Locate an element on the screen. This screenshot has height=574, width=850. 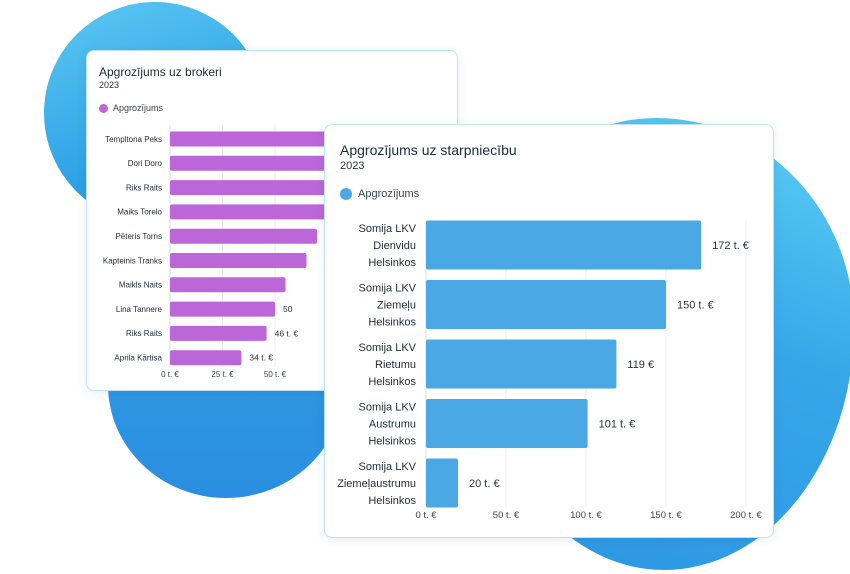
category-label: Maikls Naits is located at coordinates (140, 285).